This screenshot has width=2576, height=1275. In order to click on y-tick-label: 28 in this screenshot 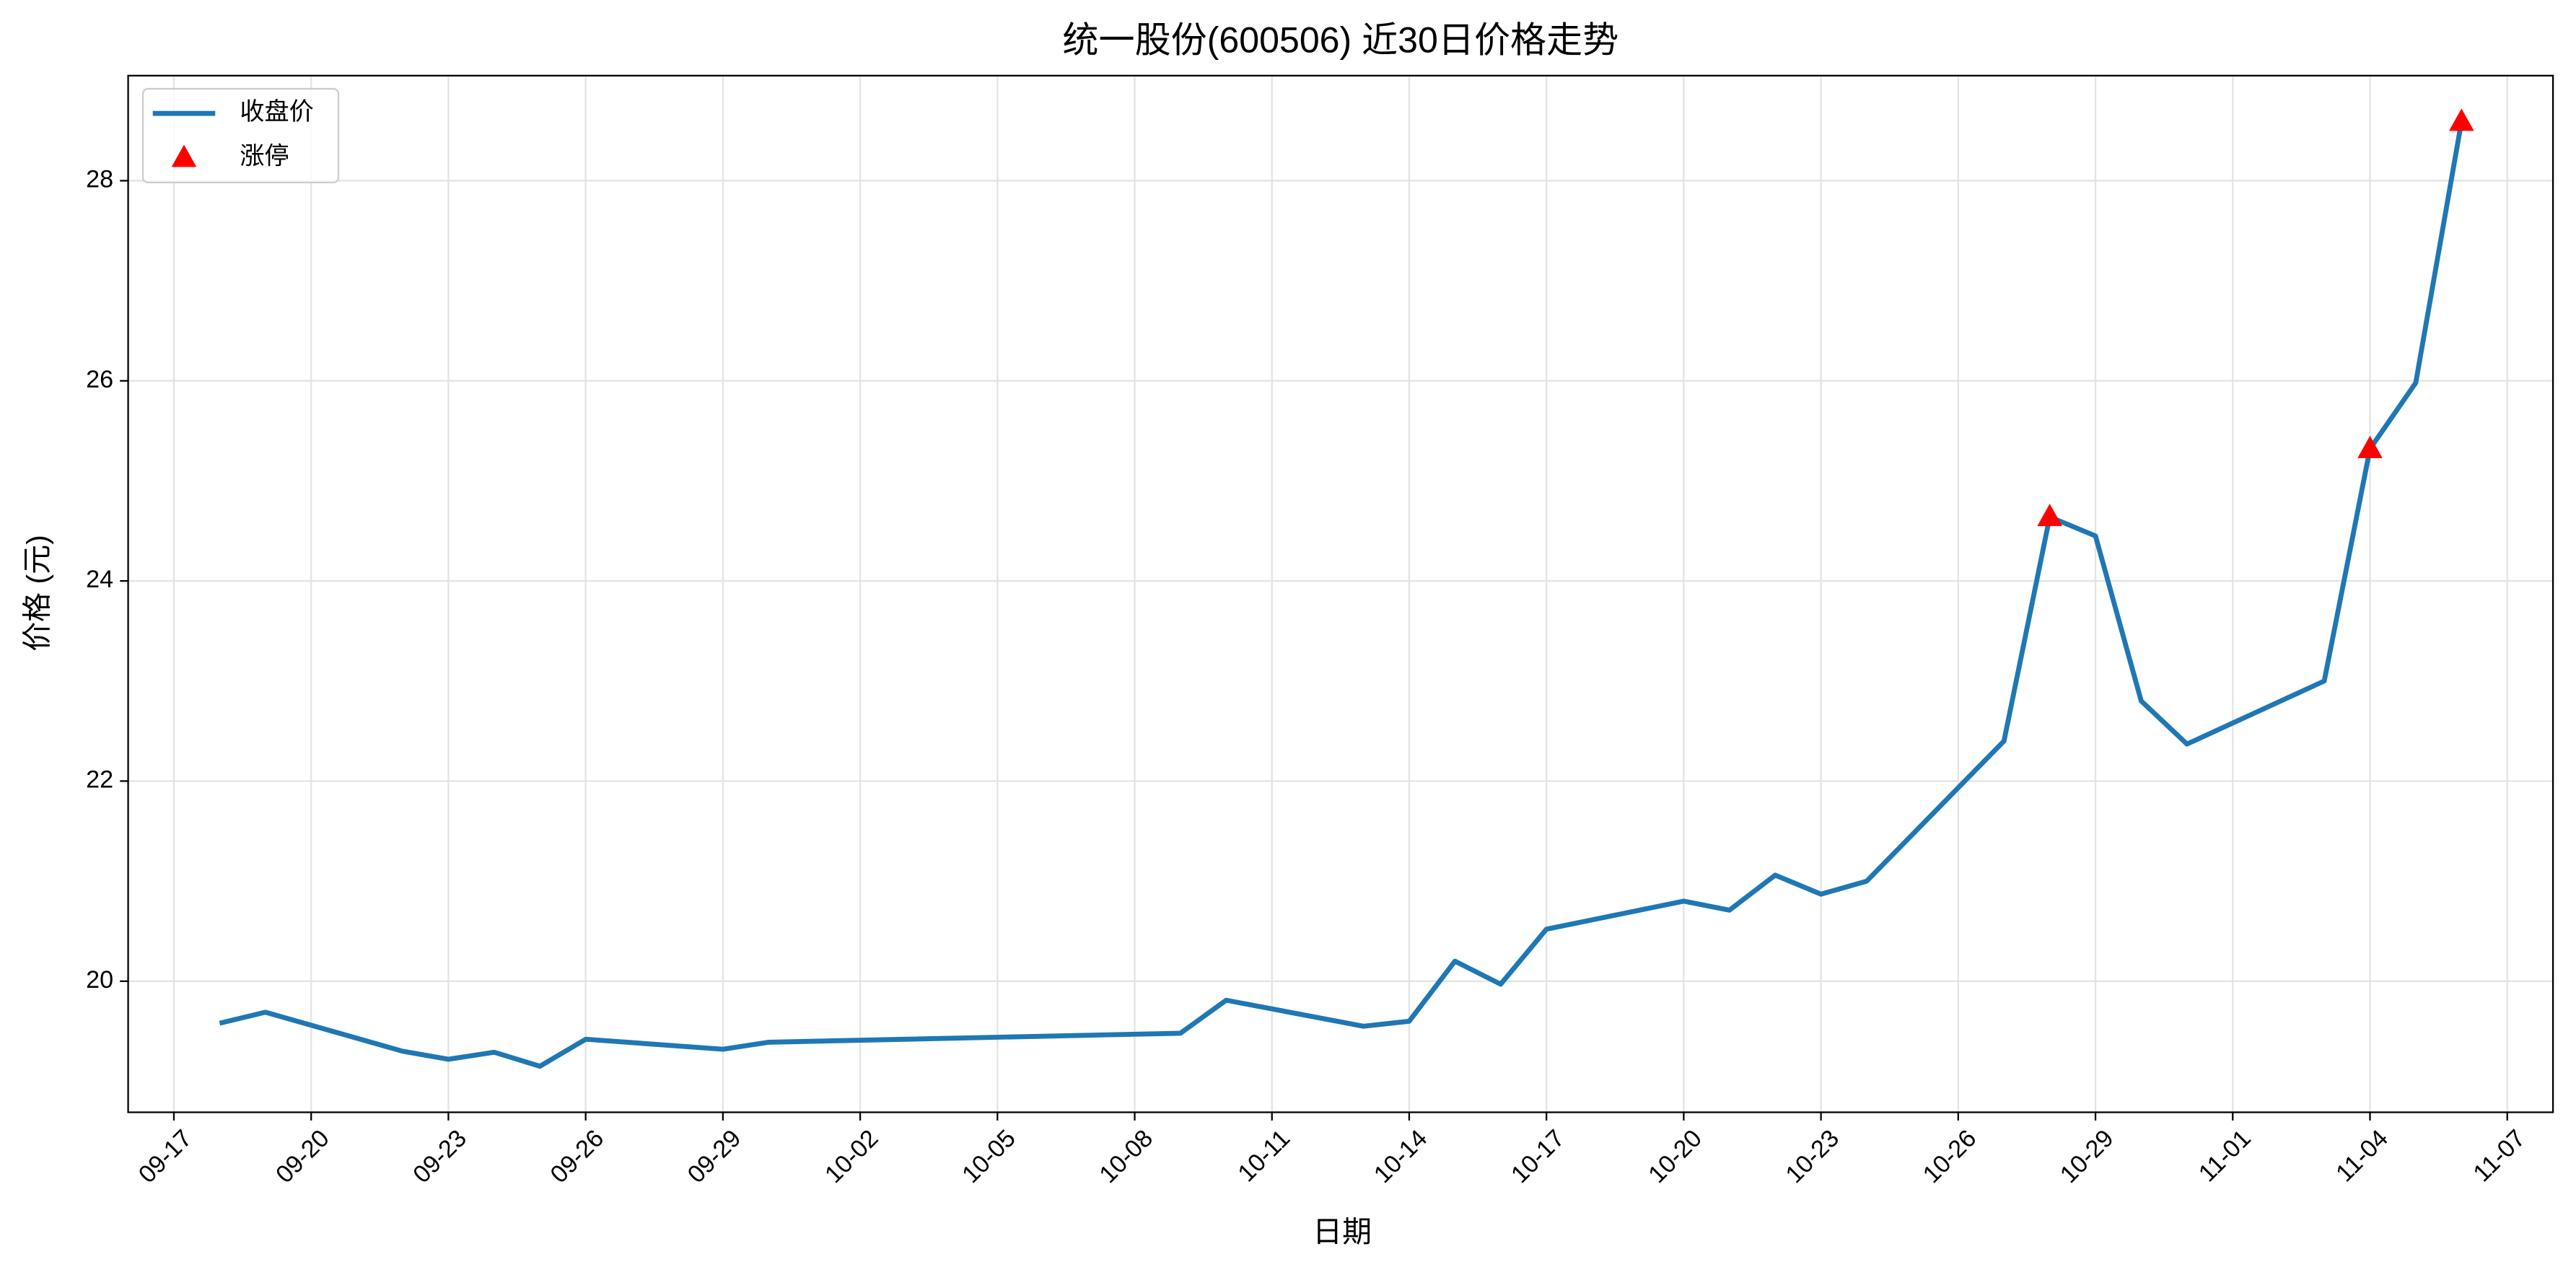, I will do `click(99, 179)`.